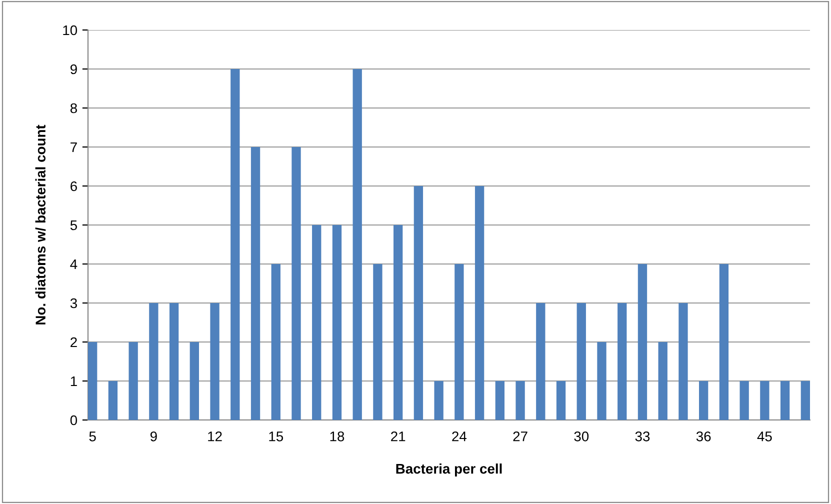 Image resolution: width=831 pixels, height=504 pixels. What do you see at coordinates (74, 264) in the screenshot?
I see `y-tick-label: 4` at bounding box center [74, 264].